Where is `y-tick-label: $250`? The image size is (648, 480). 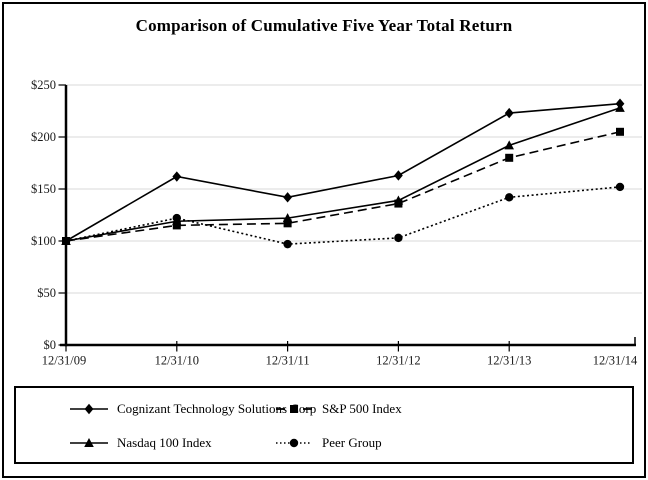 y-tick-label: $250 is located at coordinates (43, 85).